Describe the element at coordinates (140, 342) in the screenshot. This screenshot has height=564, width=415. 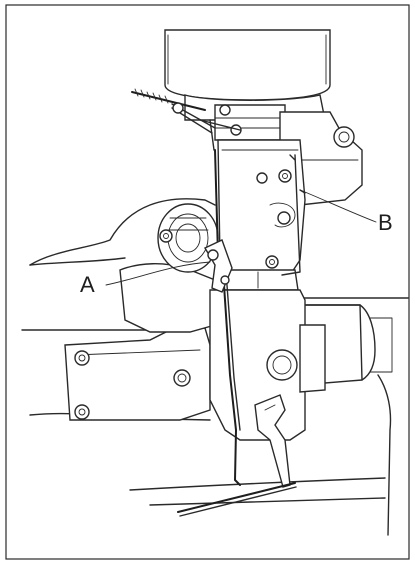
I see `manifold-bracket` at that location.